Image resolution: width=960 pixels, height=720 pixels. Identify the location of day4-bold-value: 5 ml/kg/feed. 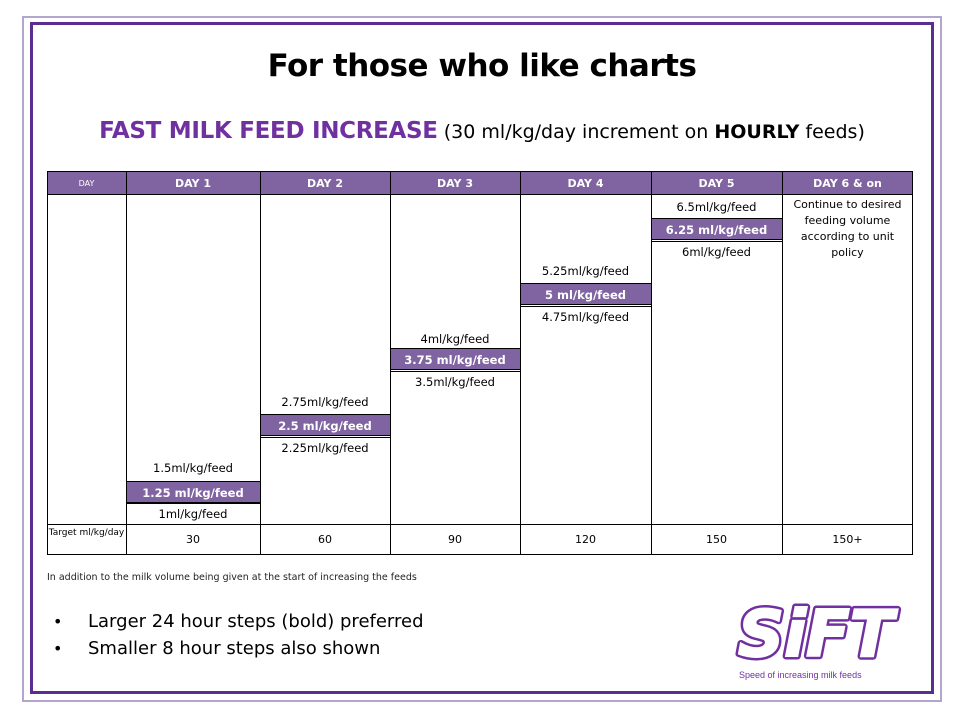
(585, 294).